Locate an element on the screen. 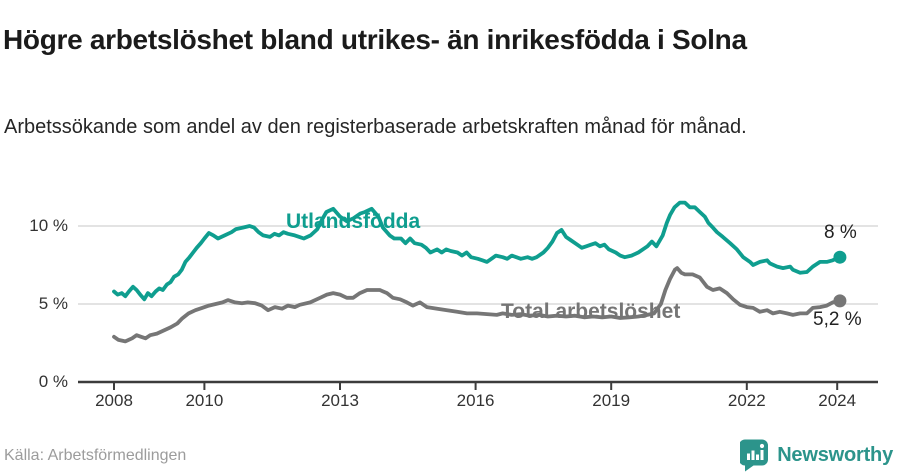 The width and height of the screenshot is (900, 474). x-axis-label-2010: 2010 is located at coordinates (204, 400).